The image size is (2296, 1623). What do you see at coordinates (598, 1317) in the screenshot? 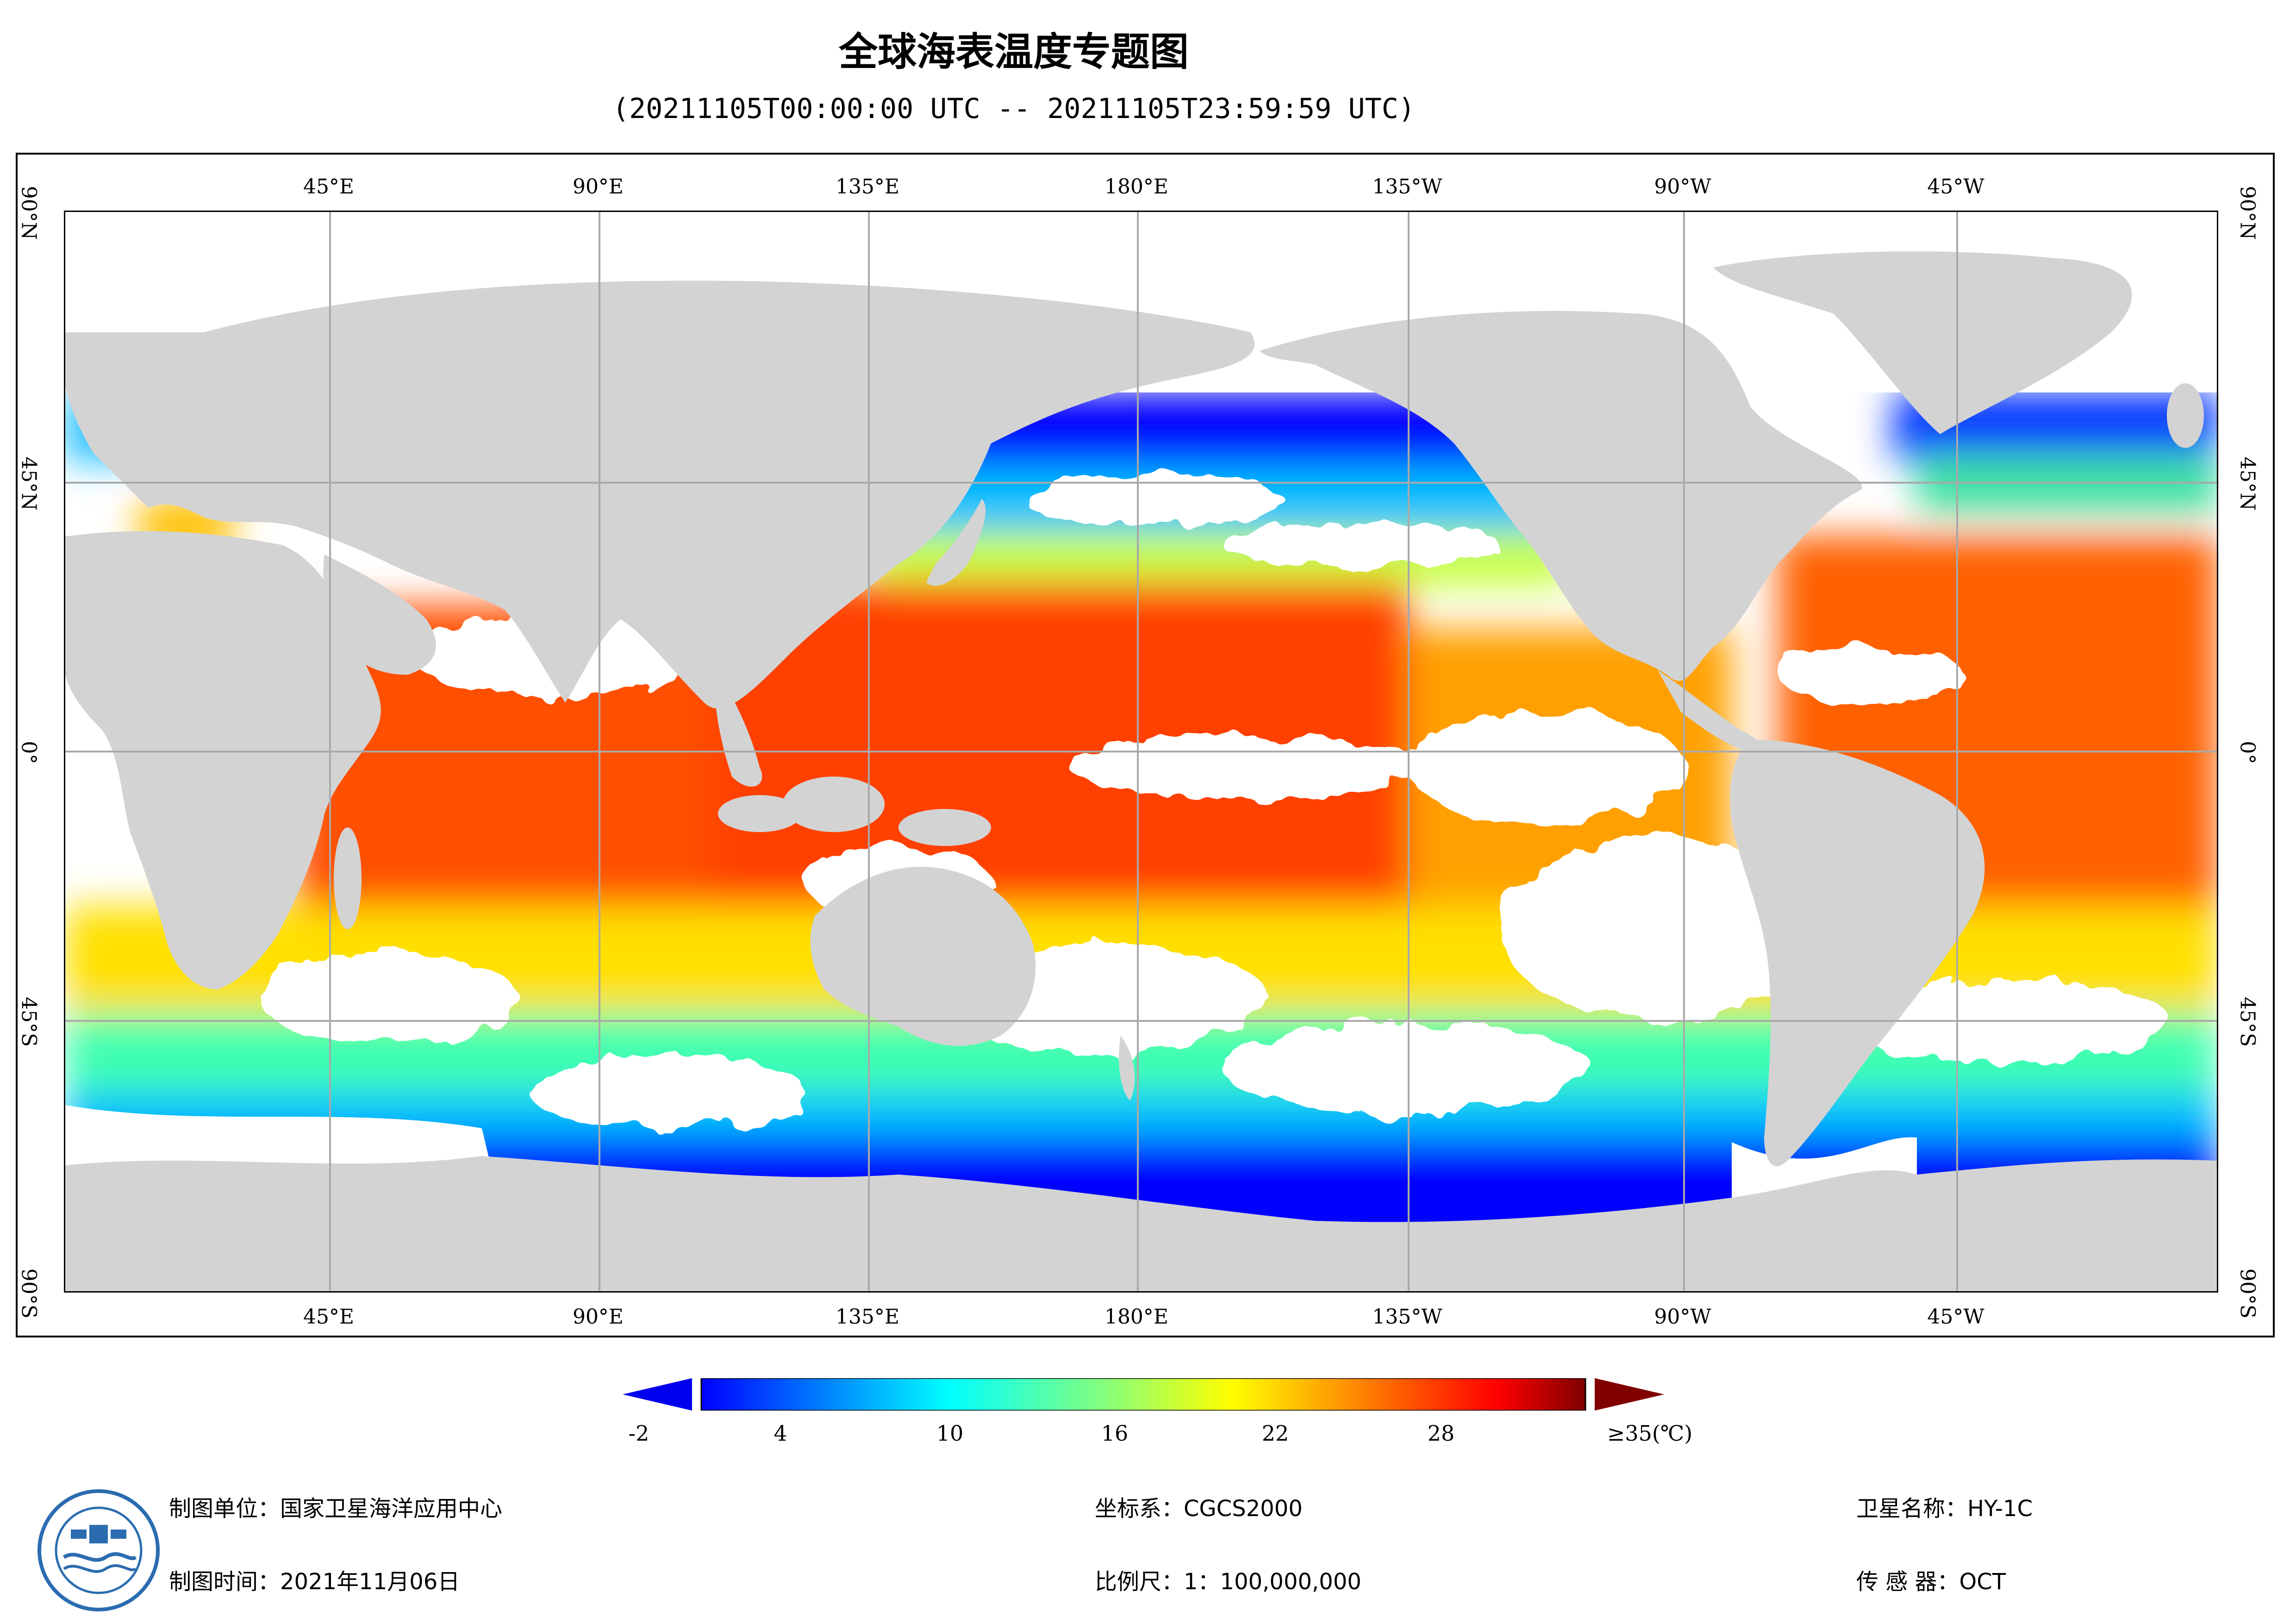
I see `bottom-lon-tick: 90°E` at bounding box center [598, 1317].